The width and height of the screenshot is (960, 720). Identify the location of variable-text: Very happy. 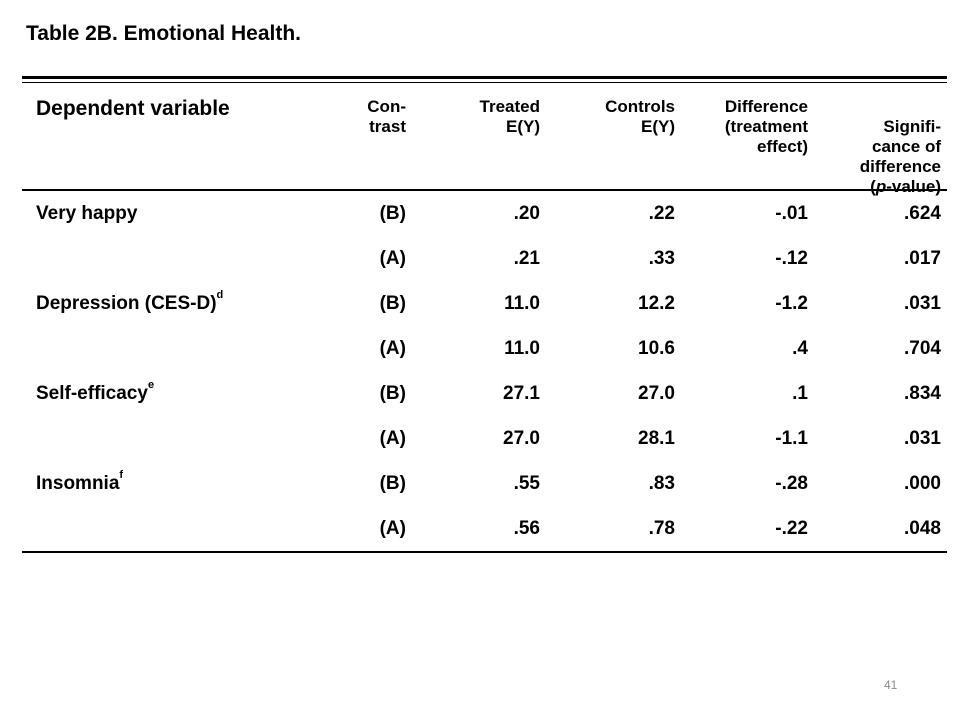
(87, 213).